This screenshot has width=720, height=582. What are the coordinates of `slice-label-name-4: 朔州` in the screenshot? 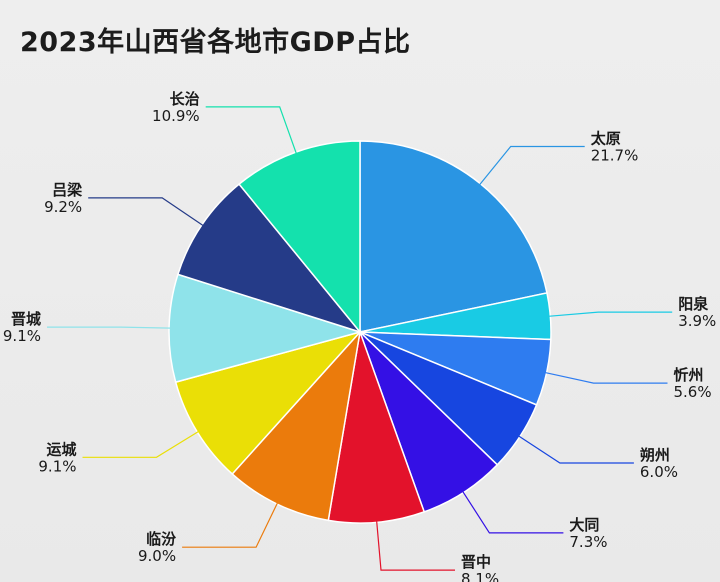 It's located at (655, 455).